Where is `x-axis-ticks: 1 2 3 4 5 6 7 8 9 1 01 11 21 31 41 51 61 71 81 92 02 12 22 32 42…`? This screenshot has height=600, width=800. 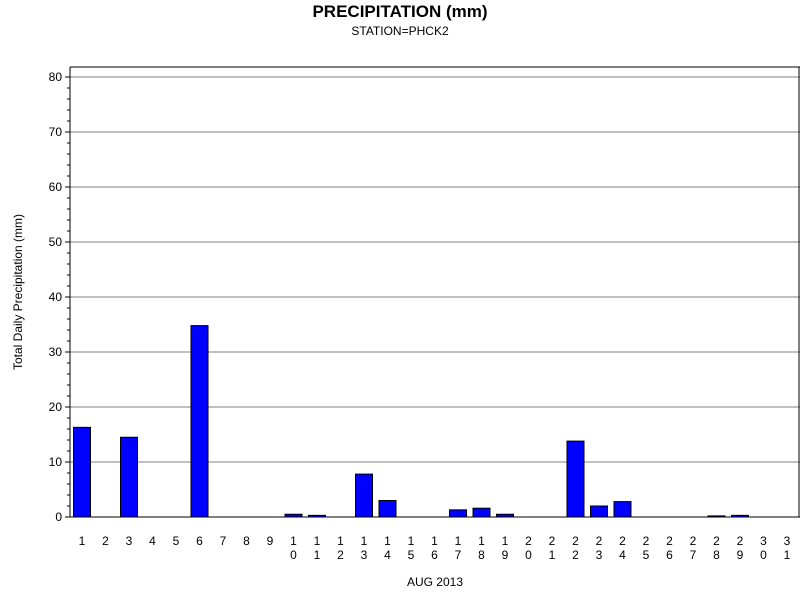
x-axis-ticks: 1 2 3 4 5 6 7 8 9 1 01 11 21 31 41 51 61 71 81 92 02 12 22 32 42… is located at coordinates (435, 548).